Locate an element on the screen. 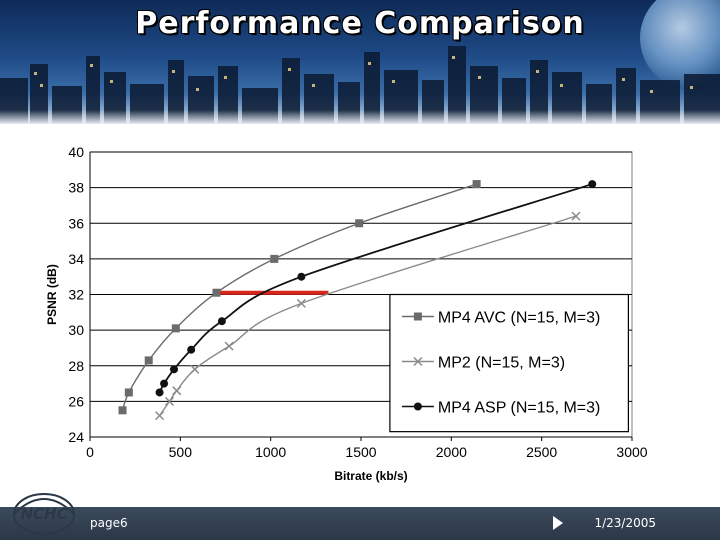 This screenshot has width=720, height=540. y-tick-label: 30 is located at coordinates (76, 330).